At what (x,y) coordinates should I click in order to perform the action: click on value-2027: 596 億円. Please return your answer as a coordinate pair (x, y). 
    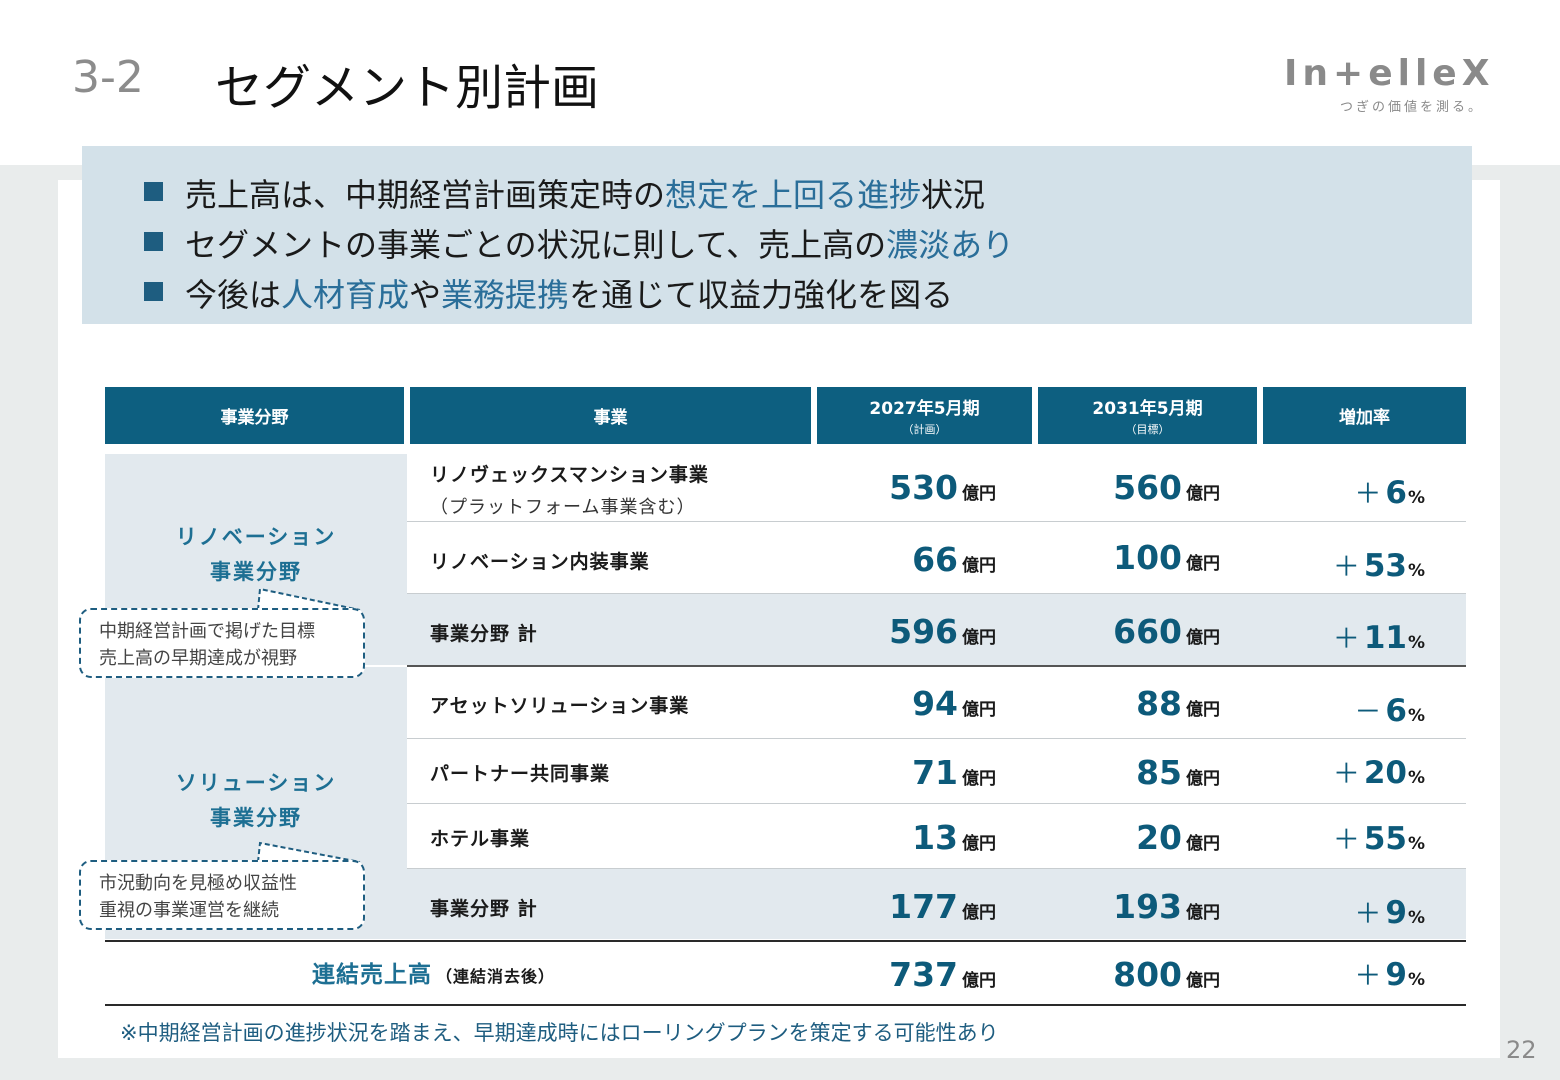
    Looking at the image, I should click on (942, 631).